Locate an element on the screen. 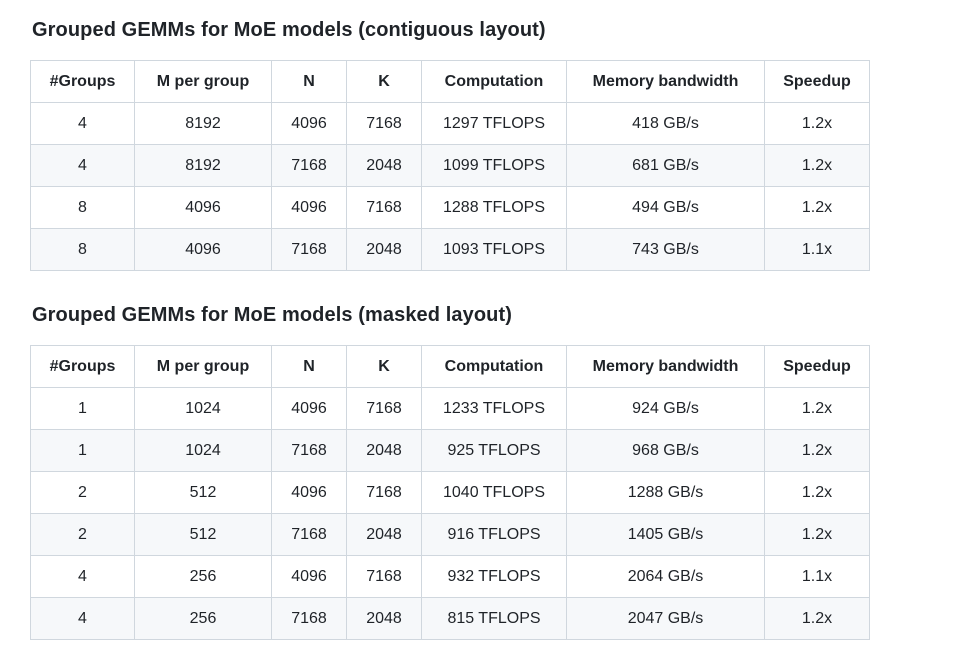  cell-memory-bandwidth: 2064 GB/s is located at coordinates (665, 576).